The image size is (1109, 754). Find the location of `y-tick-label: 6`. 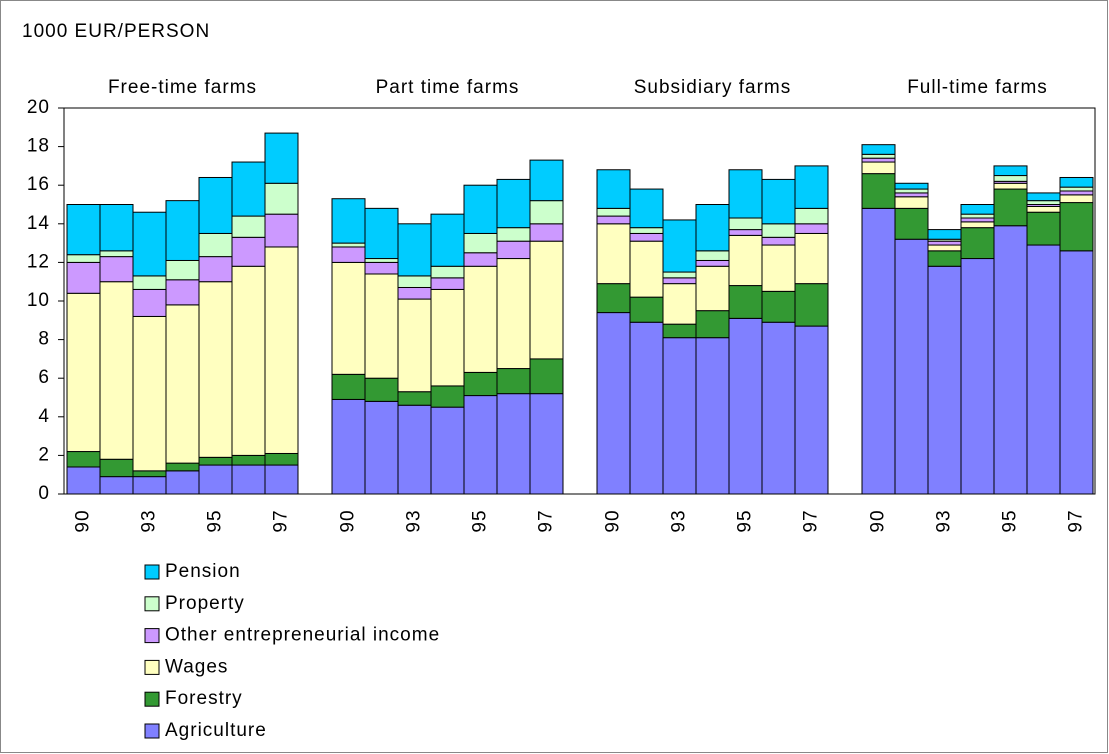

y-tick-label: 6 is located at coordinates (44, 377).